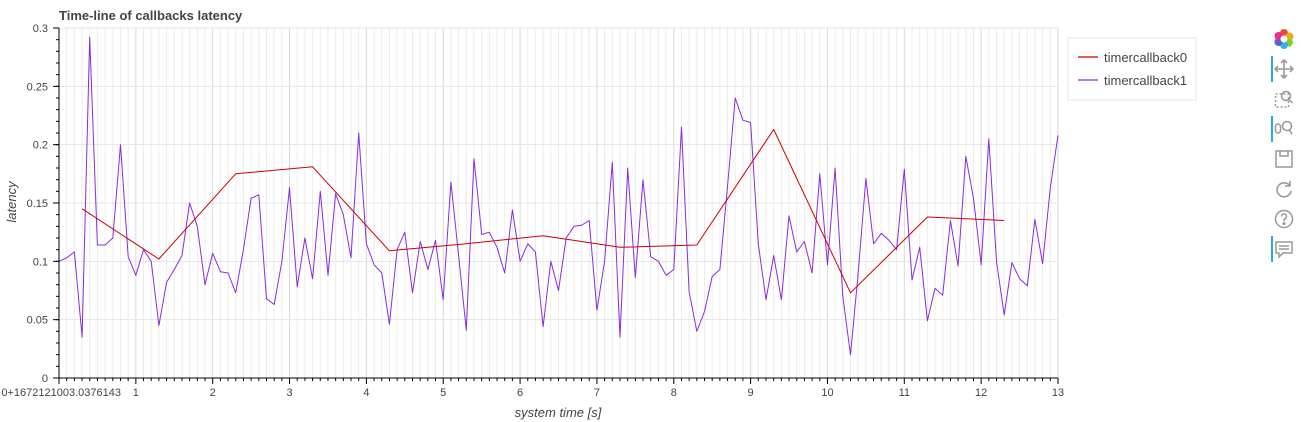 This screenshot has height=422, width=1301. What do you see at coordinates (40, 262) in the screenshot?
I see `y-tick-label: 0.1` at bounding box center [40, 262].